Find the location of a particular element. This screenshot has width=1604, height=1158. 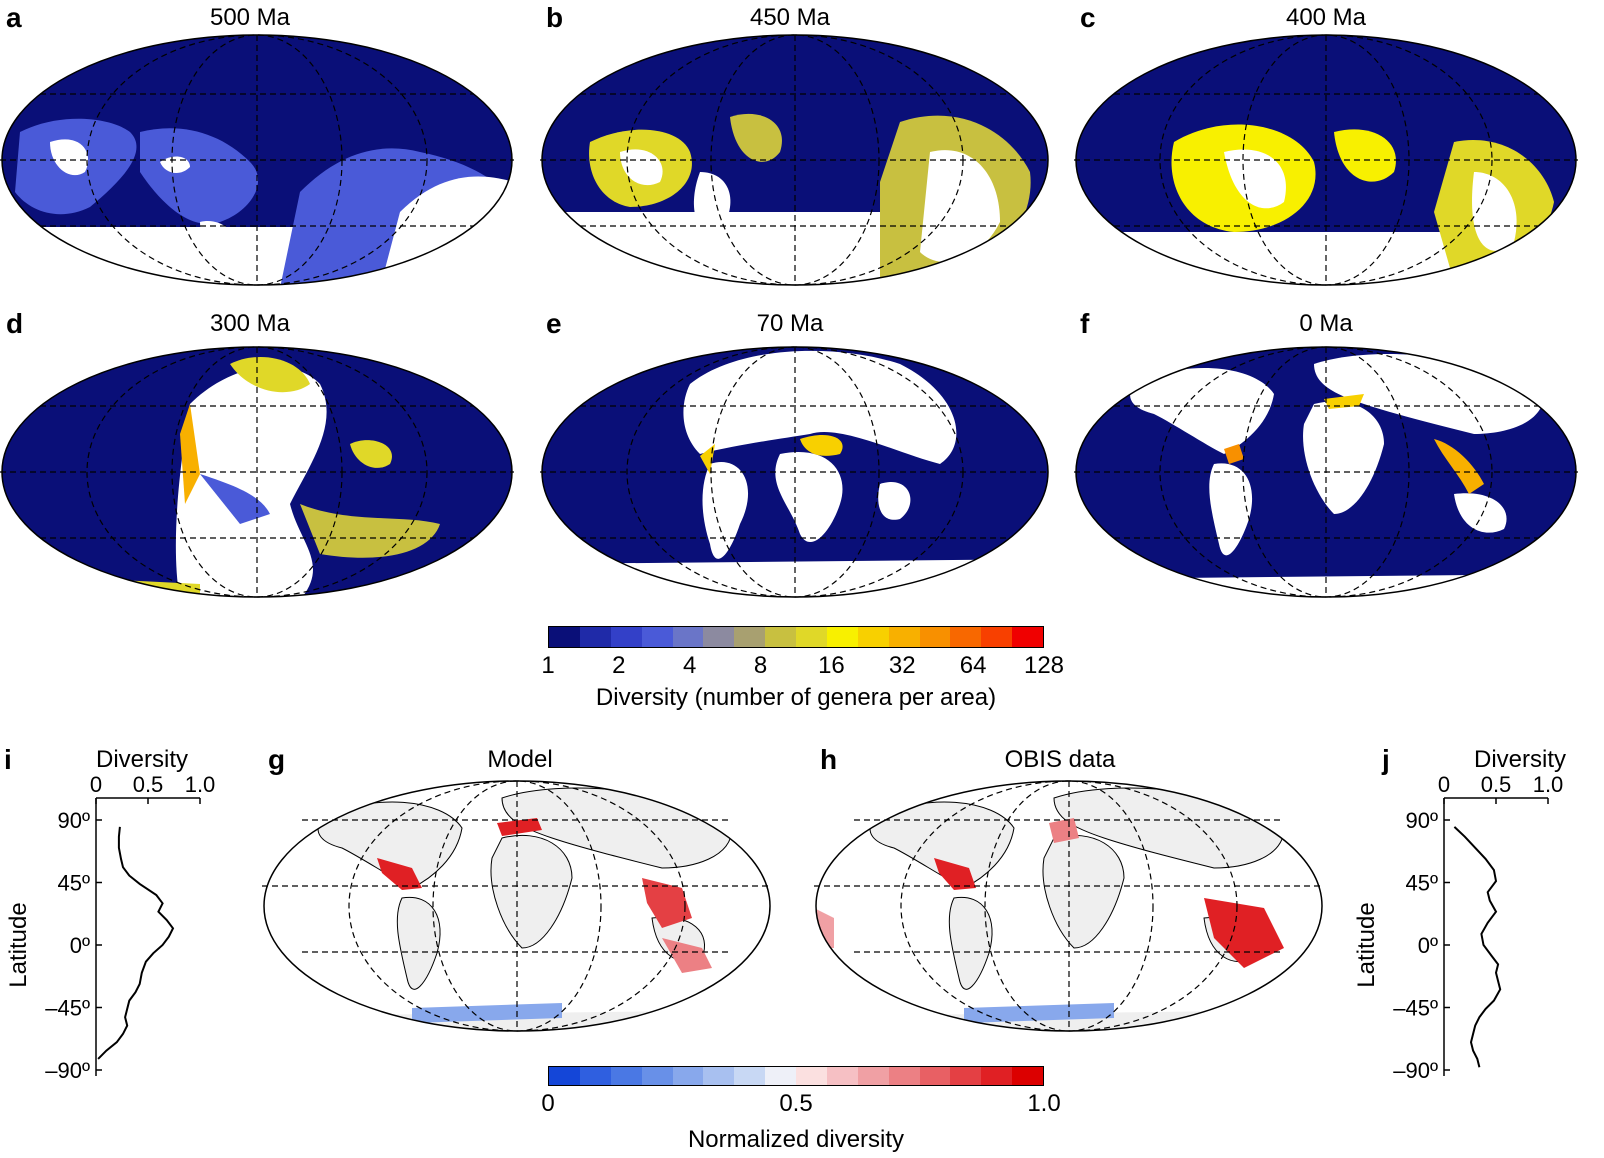

latitude-profile-model: 0 0.5 1.0 90º 45º 0º –45º –90º Latitude is located at coordinates (110, 927).